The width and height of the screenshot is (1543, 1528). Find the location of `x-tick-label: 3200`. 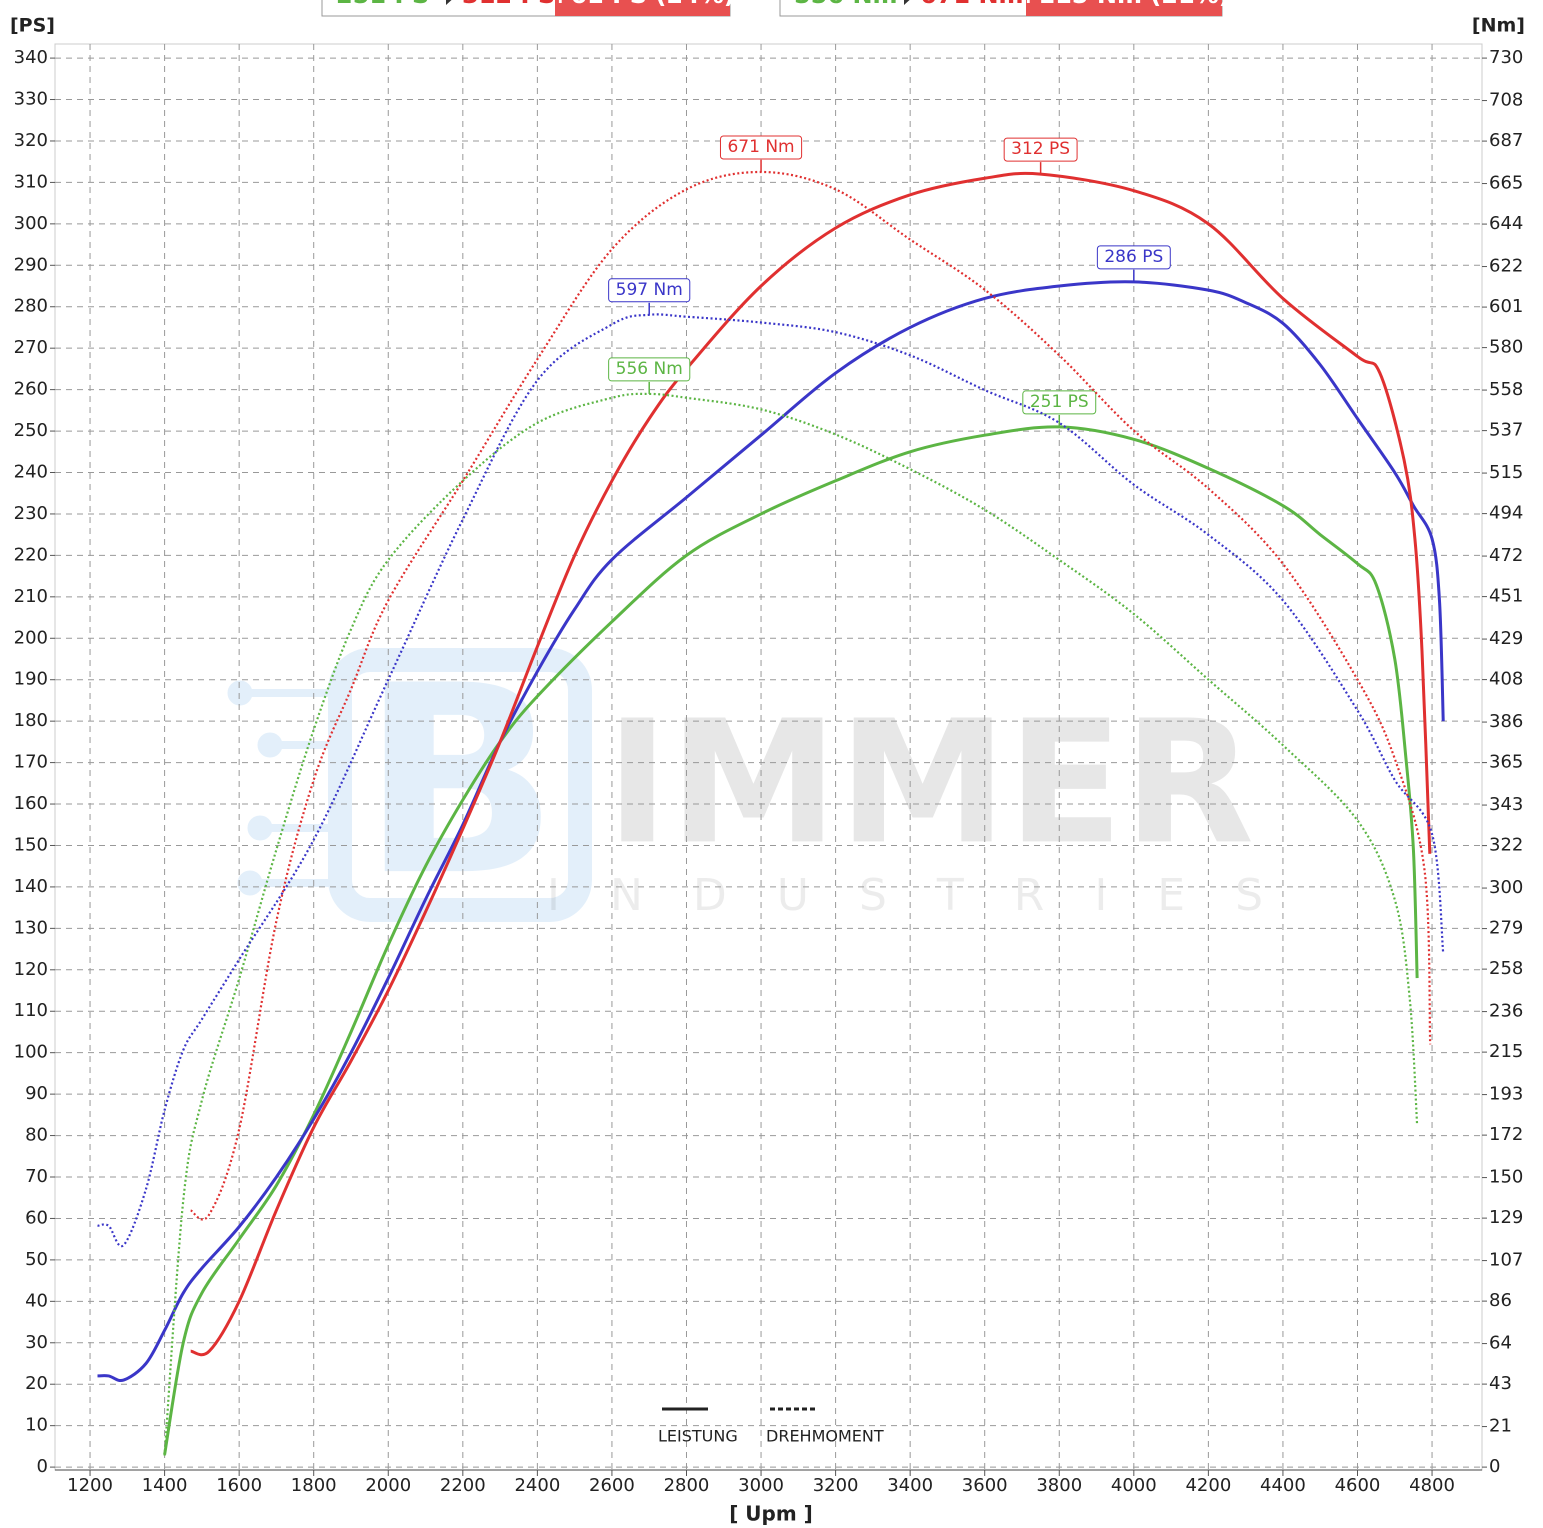

x-tick-label: 3200 is located at coordinates (836, 1485).